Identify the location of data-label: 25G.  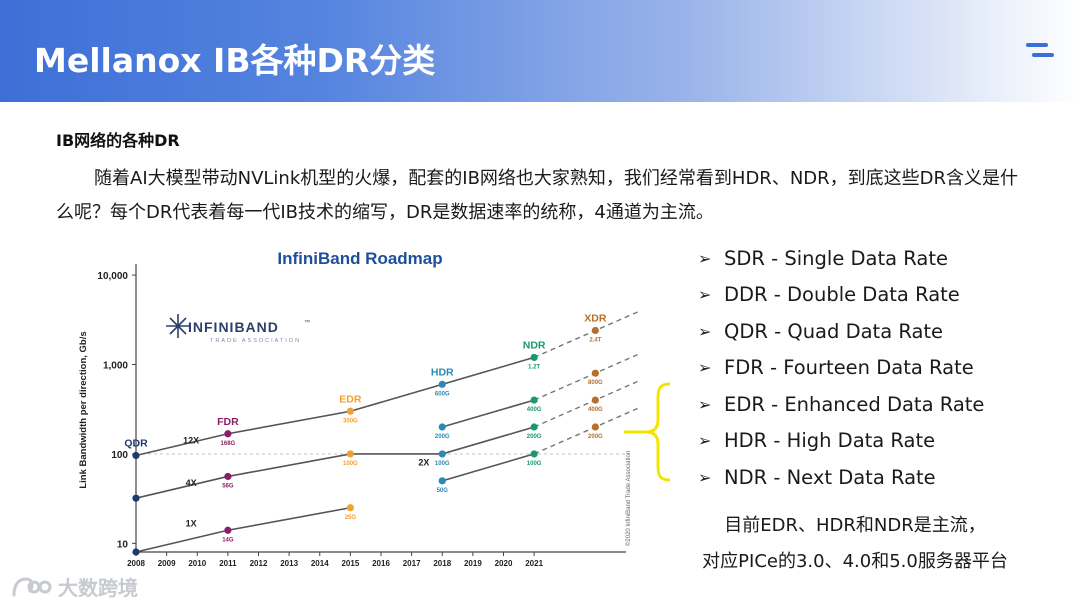
(351, 518).